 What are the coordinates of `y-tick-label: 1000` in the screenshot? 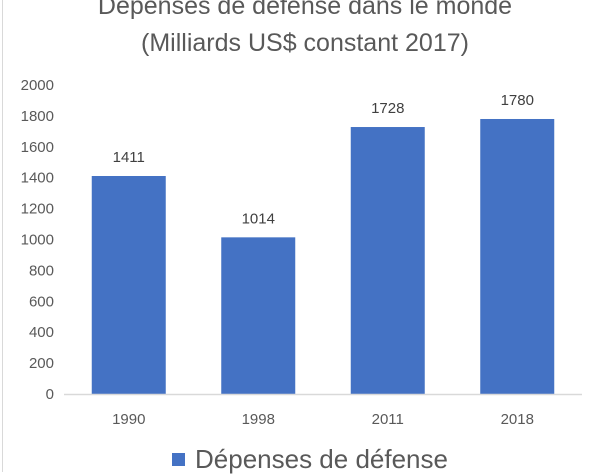 It's located at (37, 240).